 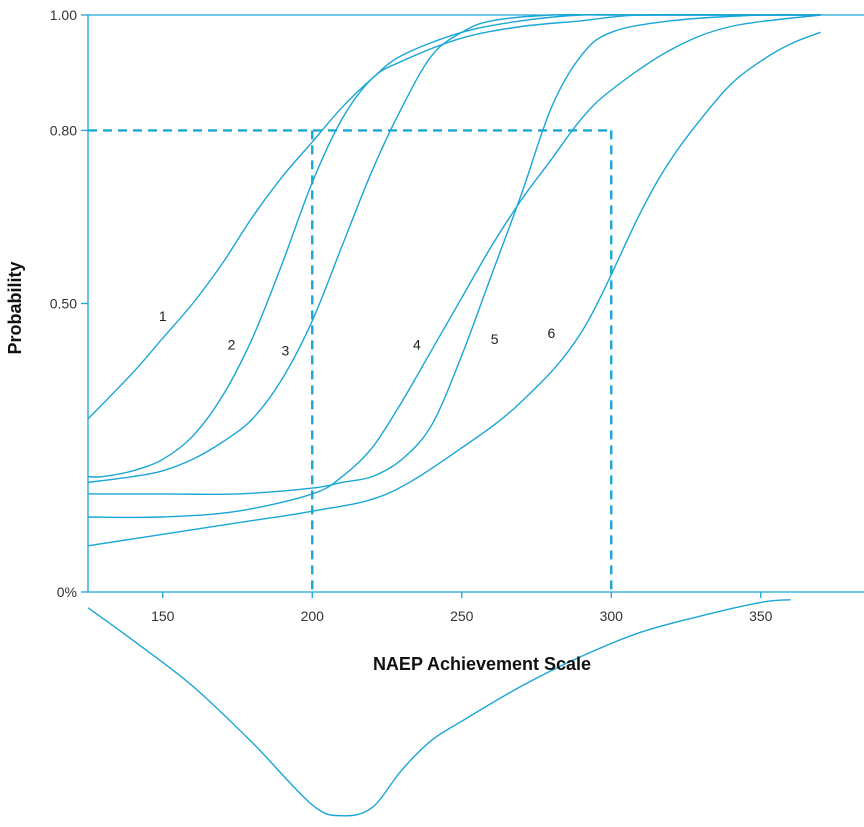 I want to click on curve-label-5: 5, so click(x=495, y=339).